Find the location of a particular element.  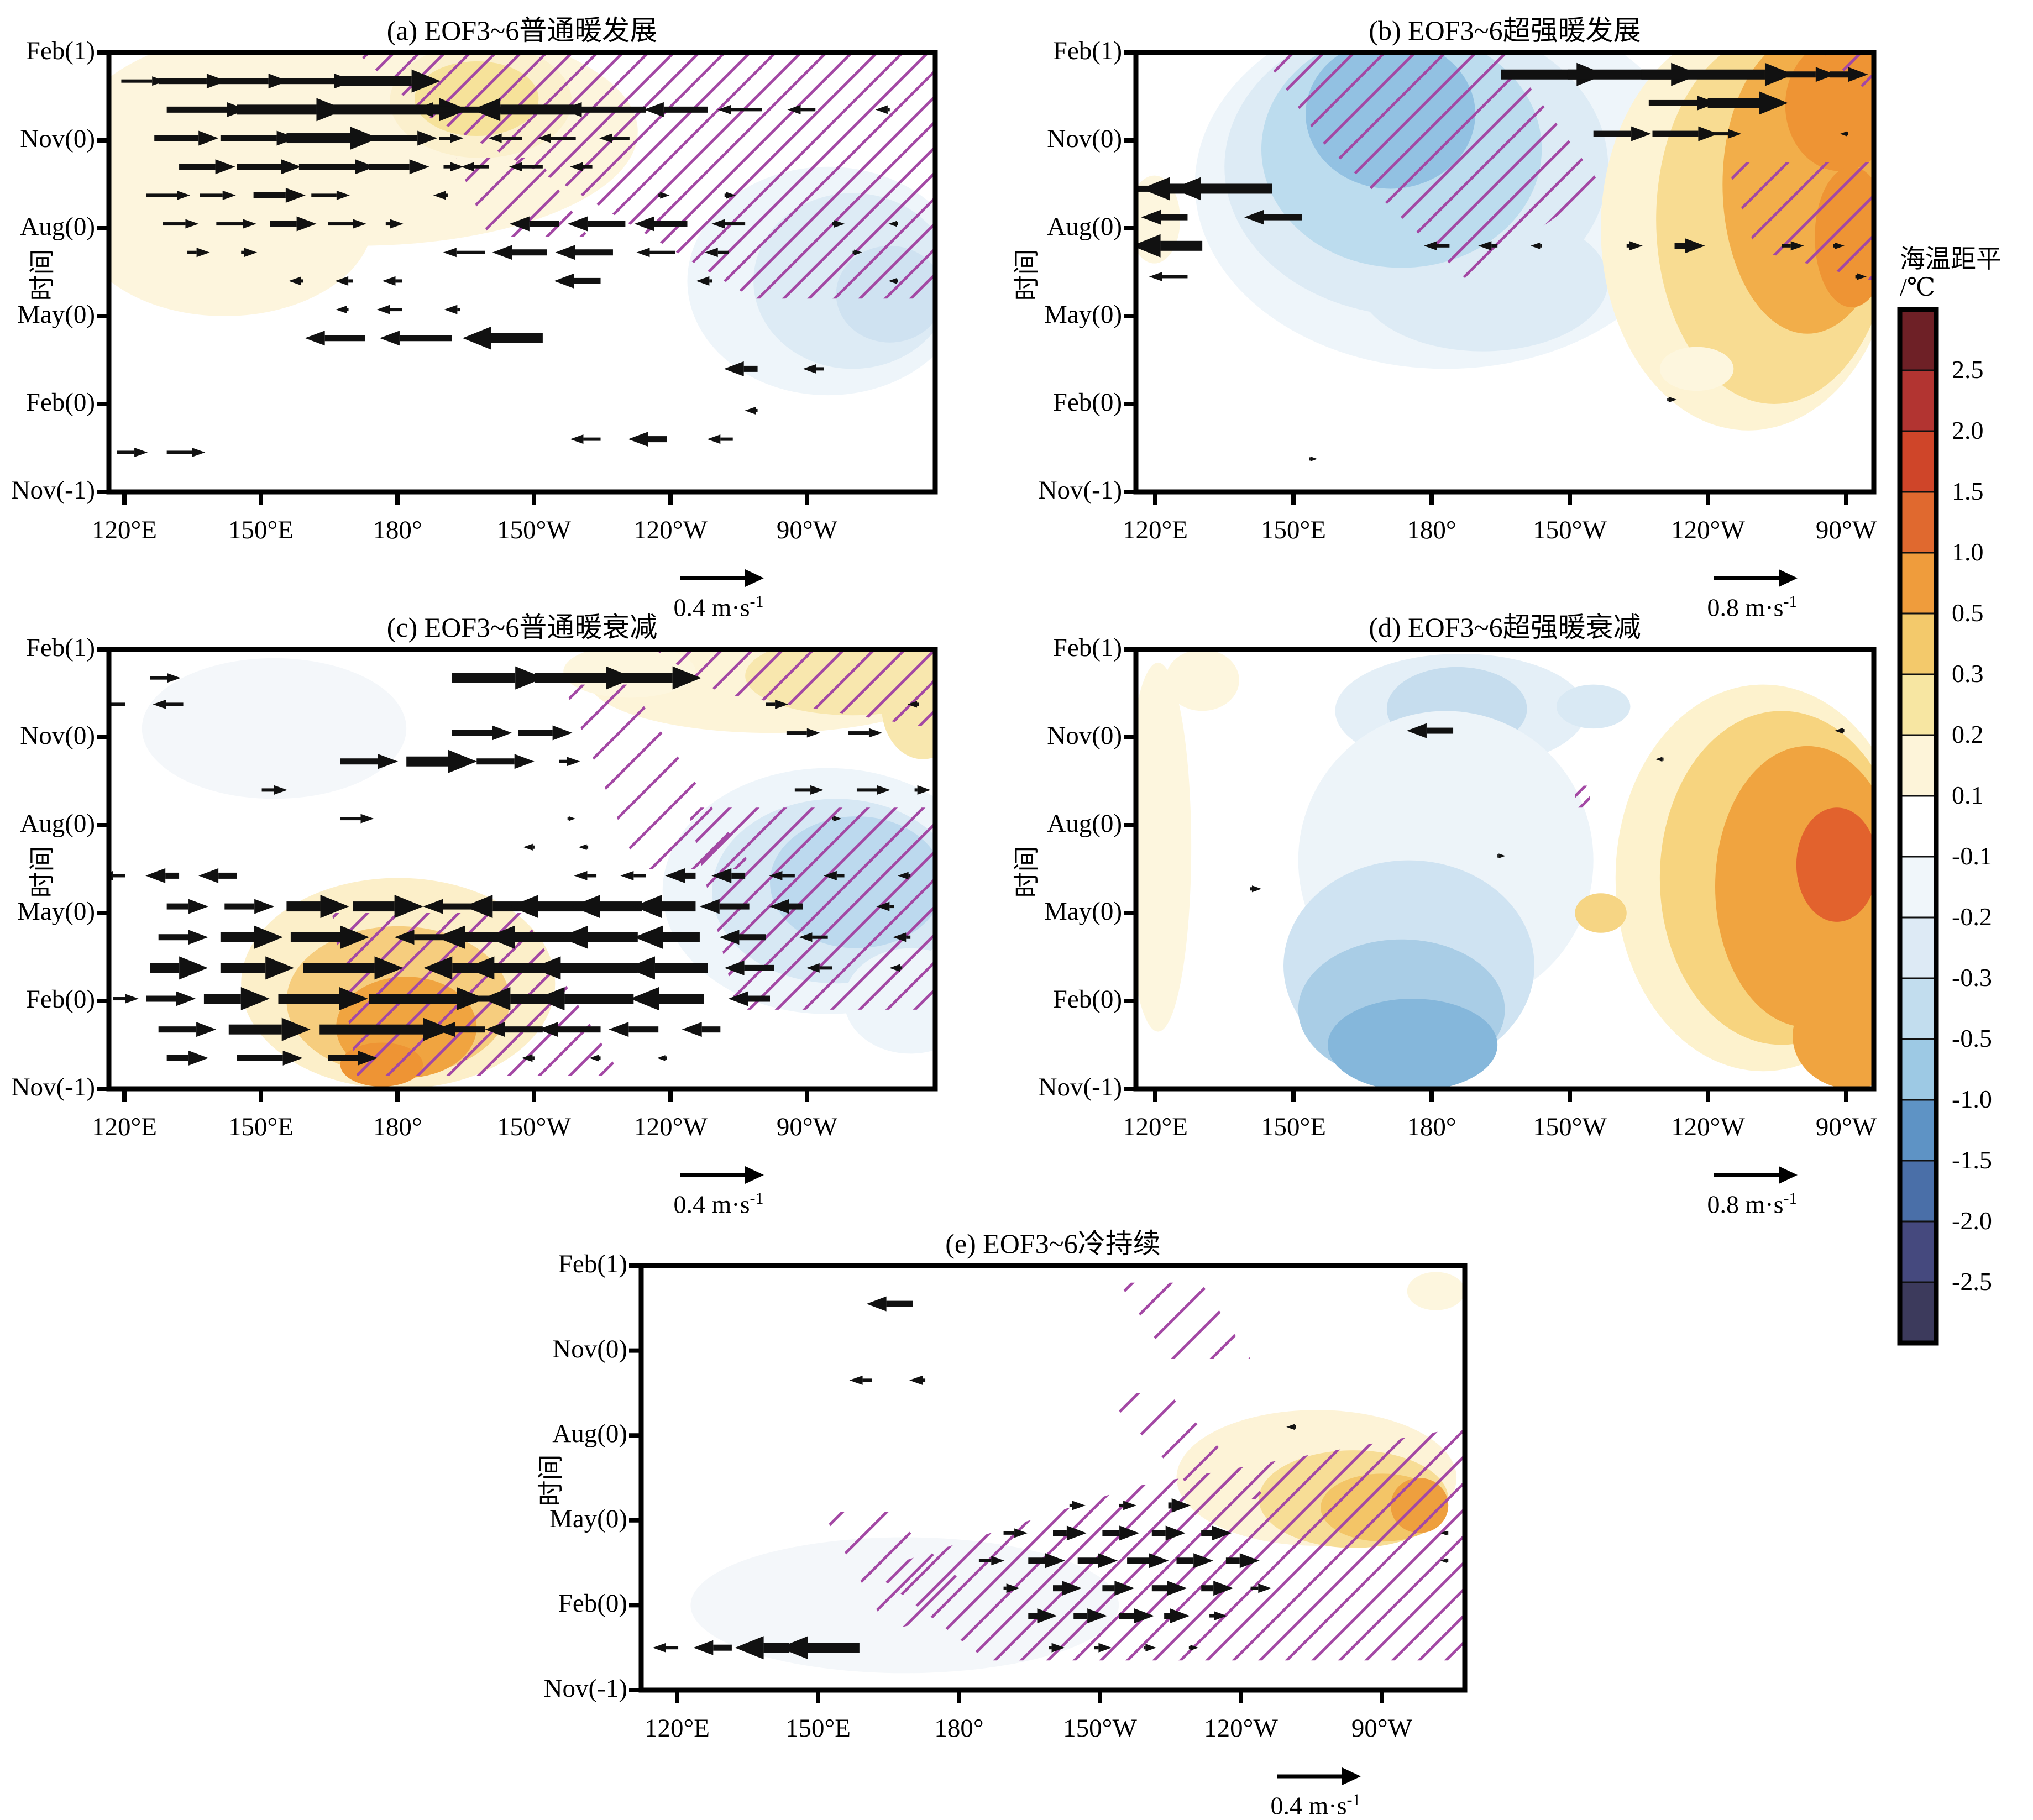

panel-b-scale-arrow is located at coordinates (1756, 578).